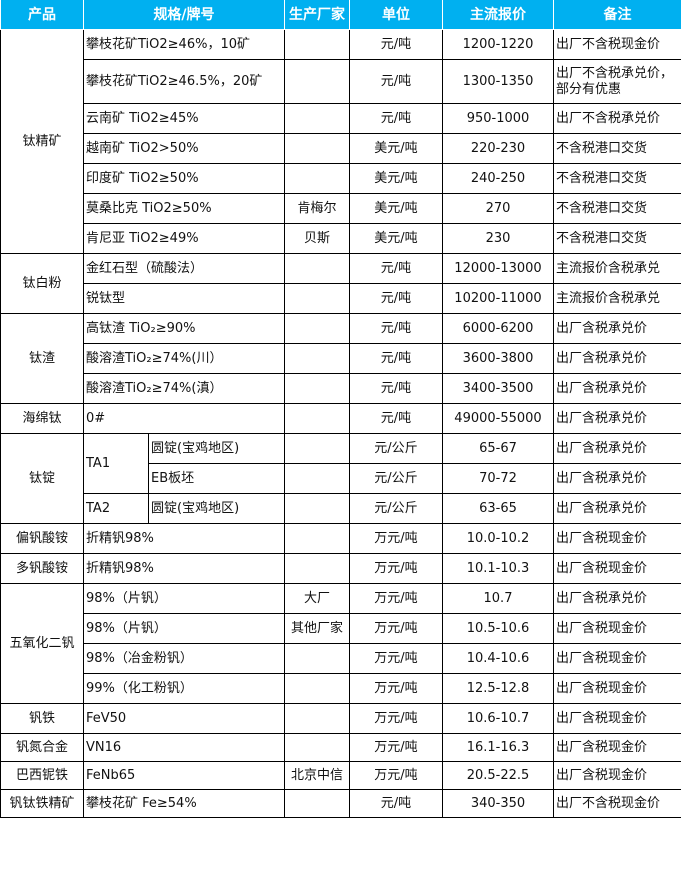 Image resolution: width=681 pixels, height=873 pixels. I want to click on table-row: 莫桑比克 TiO2≥50% 肯梅尔 美元/吨 270 不含税港口交货, so click(341, 208).